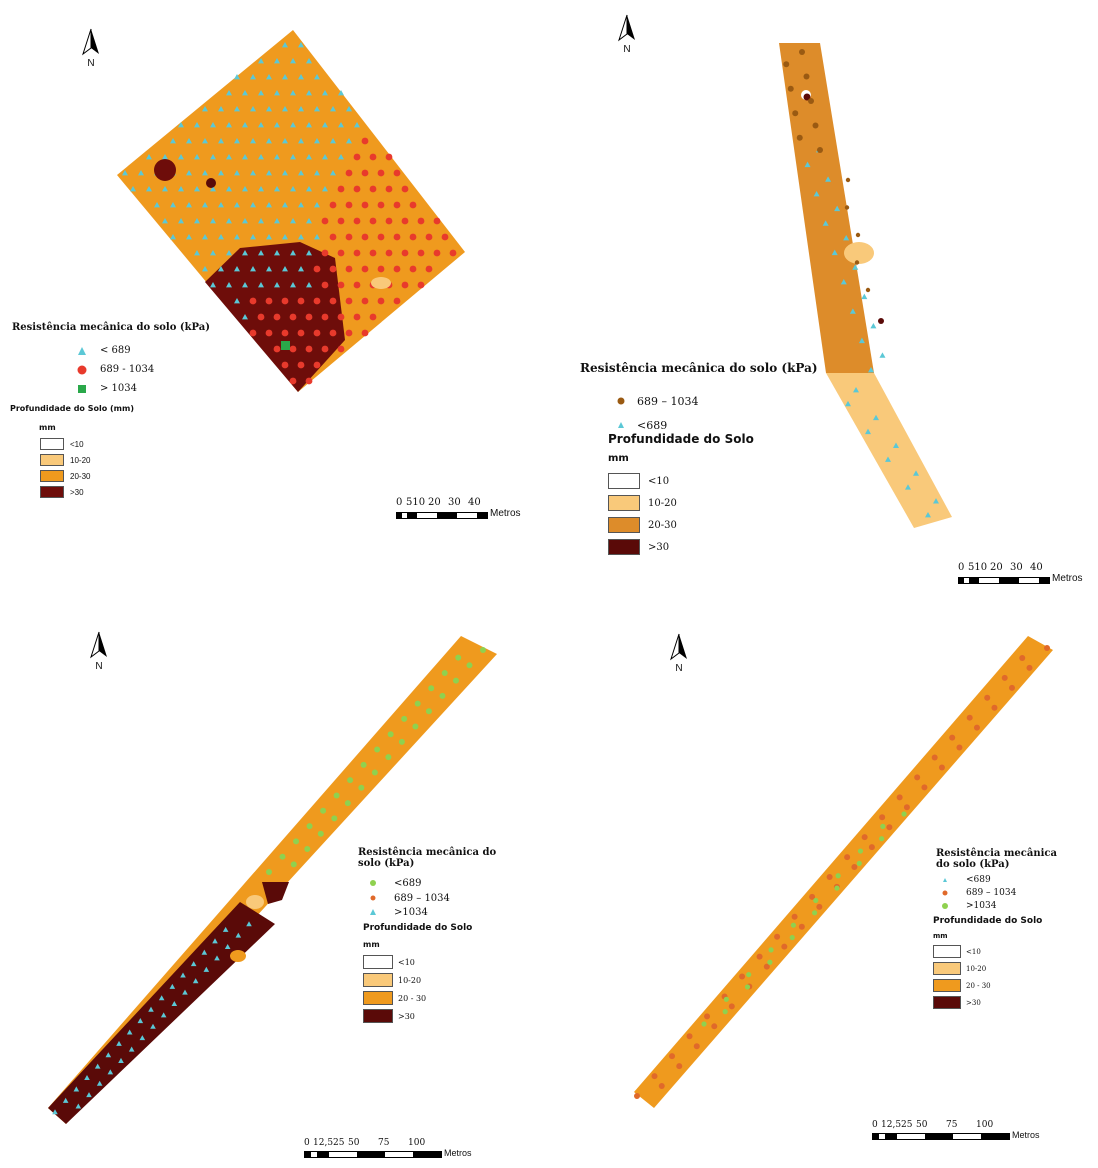 The image size is (1098, 1168). Describe the element at coordinates (307, 1143) in the screenshot. I see `scale-tick-label: 0` at that location.